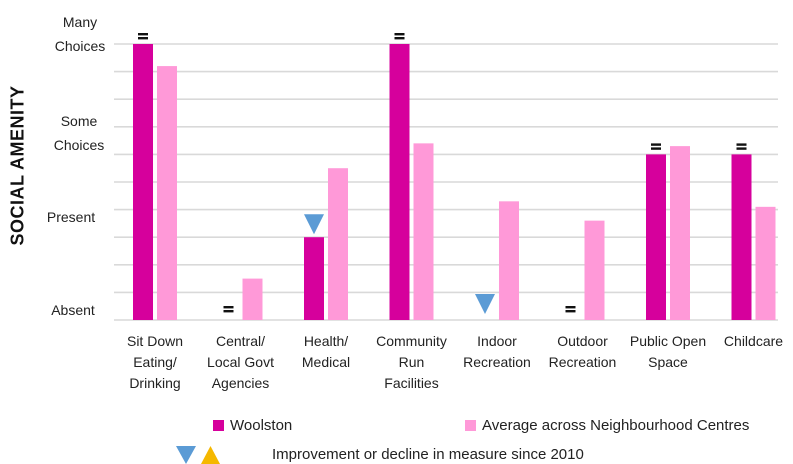 Image resolution: width=793 pixels, height=464 pixels. Describe the element at coordinates (326, 341) in the screenshot. I see `category-label-line: Health/` at that location.